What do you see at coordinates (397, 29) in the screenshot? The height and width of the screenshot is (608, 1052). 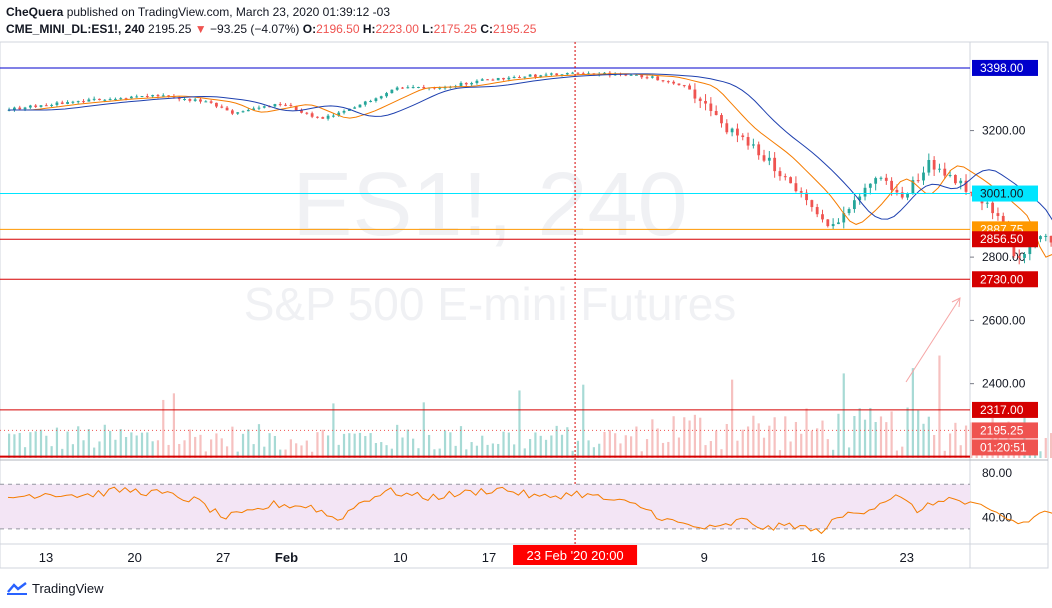 I see `high-value: 2223.00` at bounding box center [397, 29].